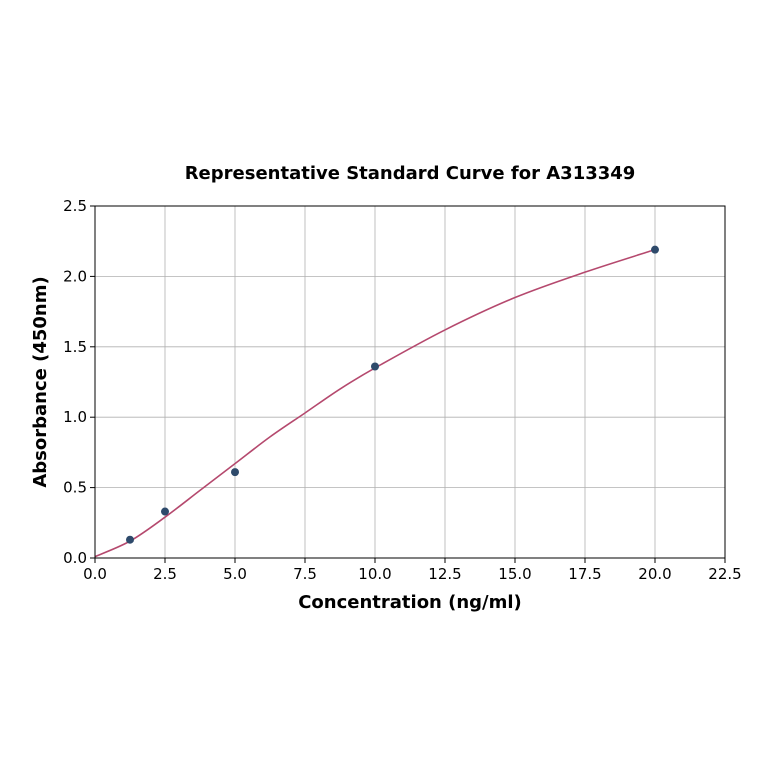  What do you see at coordinates (374, 574) in the screenshot?
I see `x-tick-label: 10.0` at bounding box center [374, 574].